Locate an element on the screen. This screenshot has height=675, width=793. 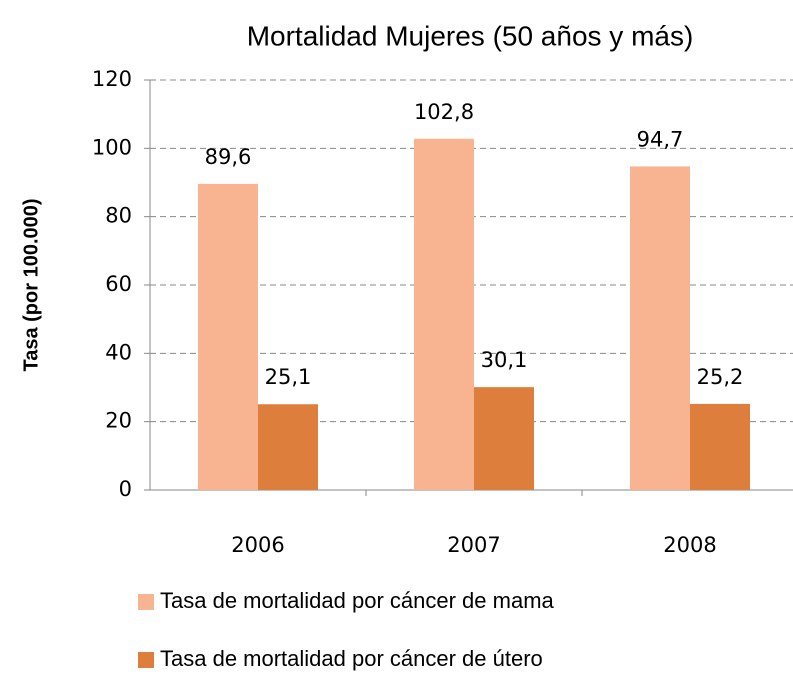
y-tick-label: 40 is located at coordinates (118, 352).